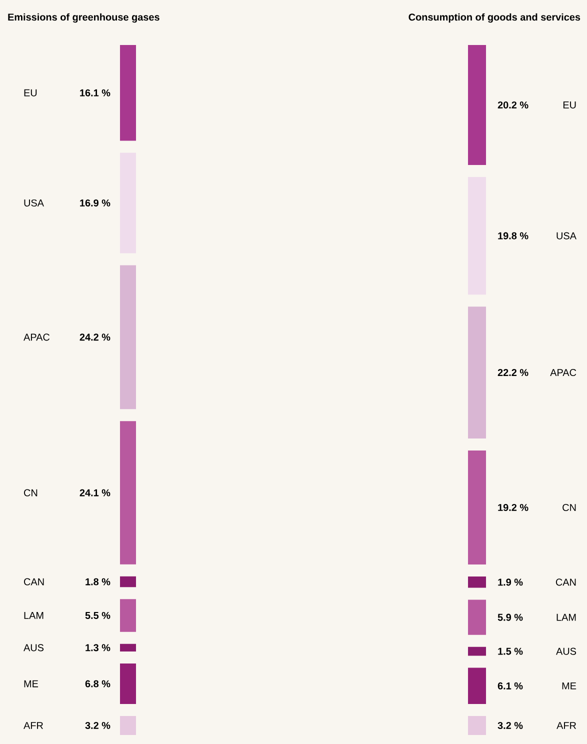 This screenshot has height=744, width=587. Describe the element at coordinates (84, 18) in the screenshot. I see `text: Emissions of greenhouse gases` at that location.